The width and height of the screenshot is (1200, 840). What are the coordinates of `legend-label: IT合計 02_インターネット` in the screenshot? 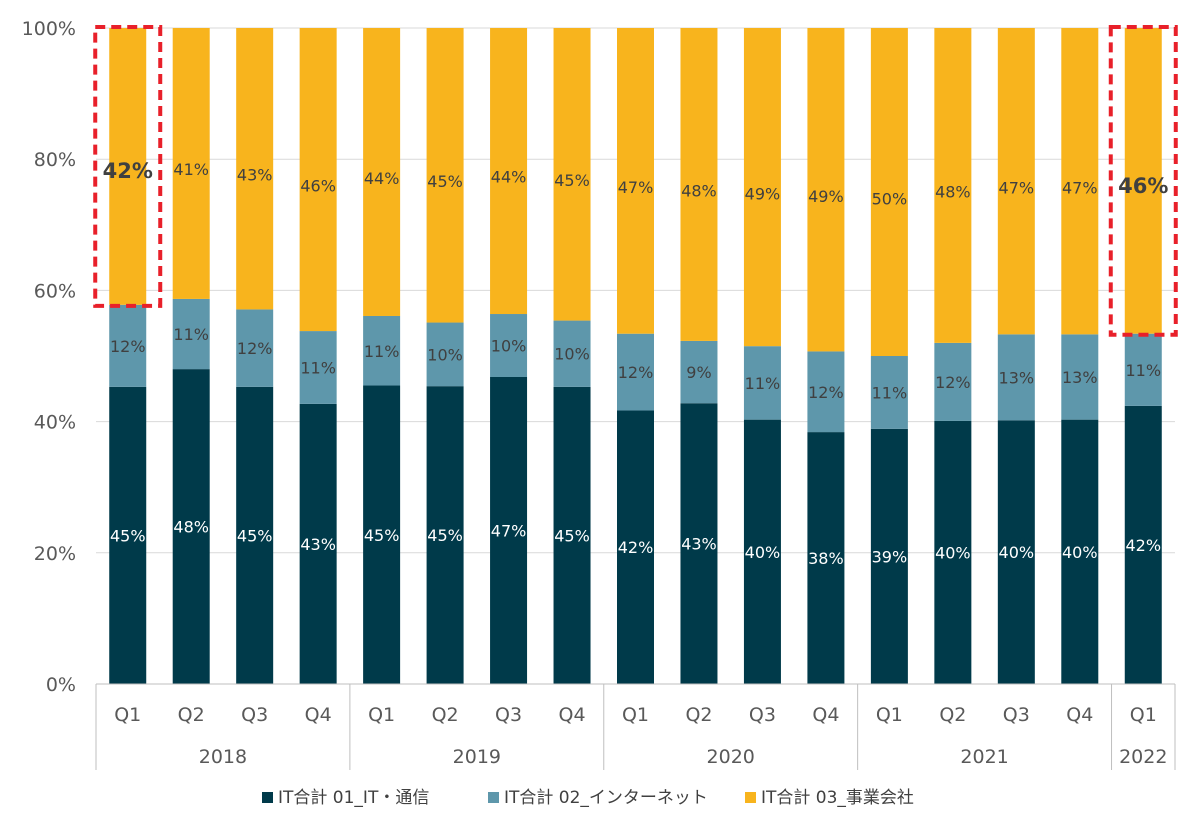 It's located at (606, 798).